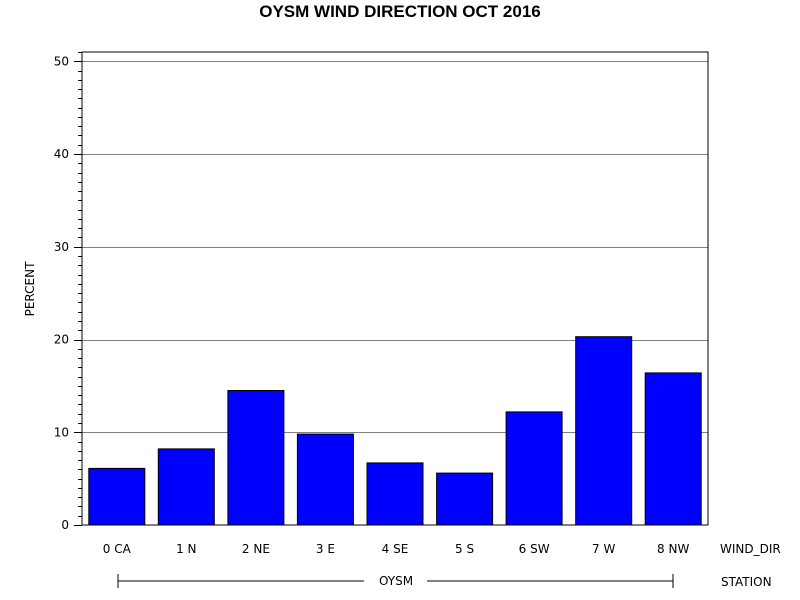 The image size is (800, 600). I want to click on station-axis-label: STATION, so click(746, 582).